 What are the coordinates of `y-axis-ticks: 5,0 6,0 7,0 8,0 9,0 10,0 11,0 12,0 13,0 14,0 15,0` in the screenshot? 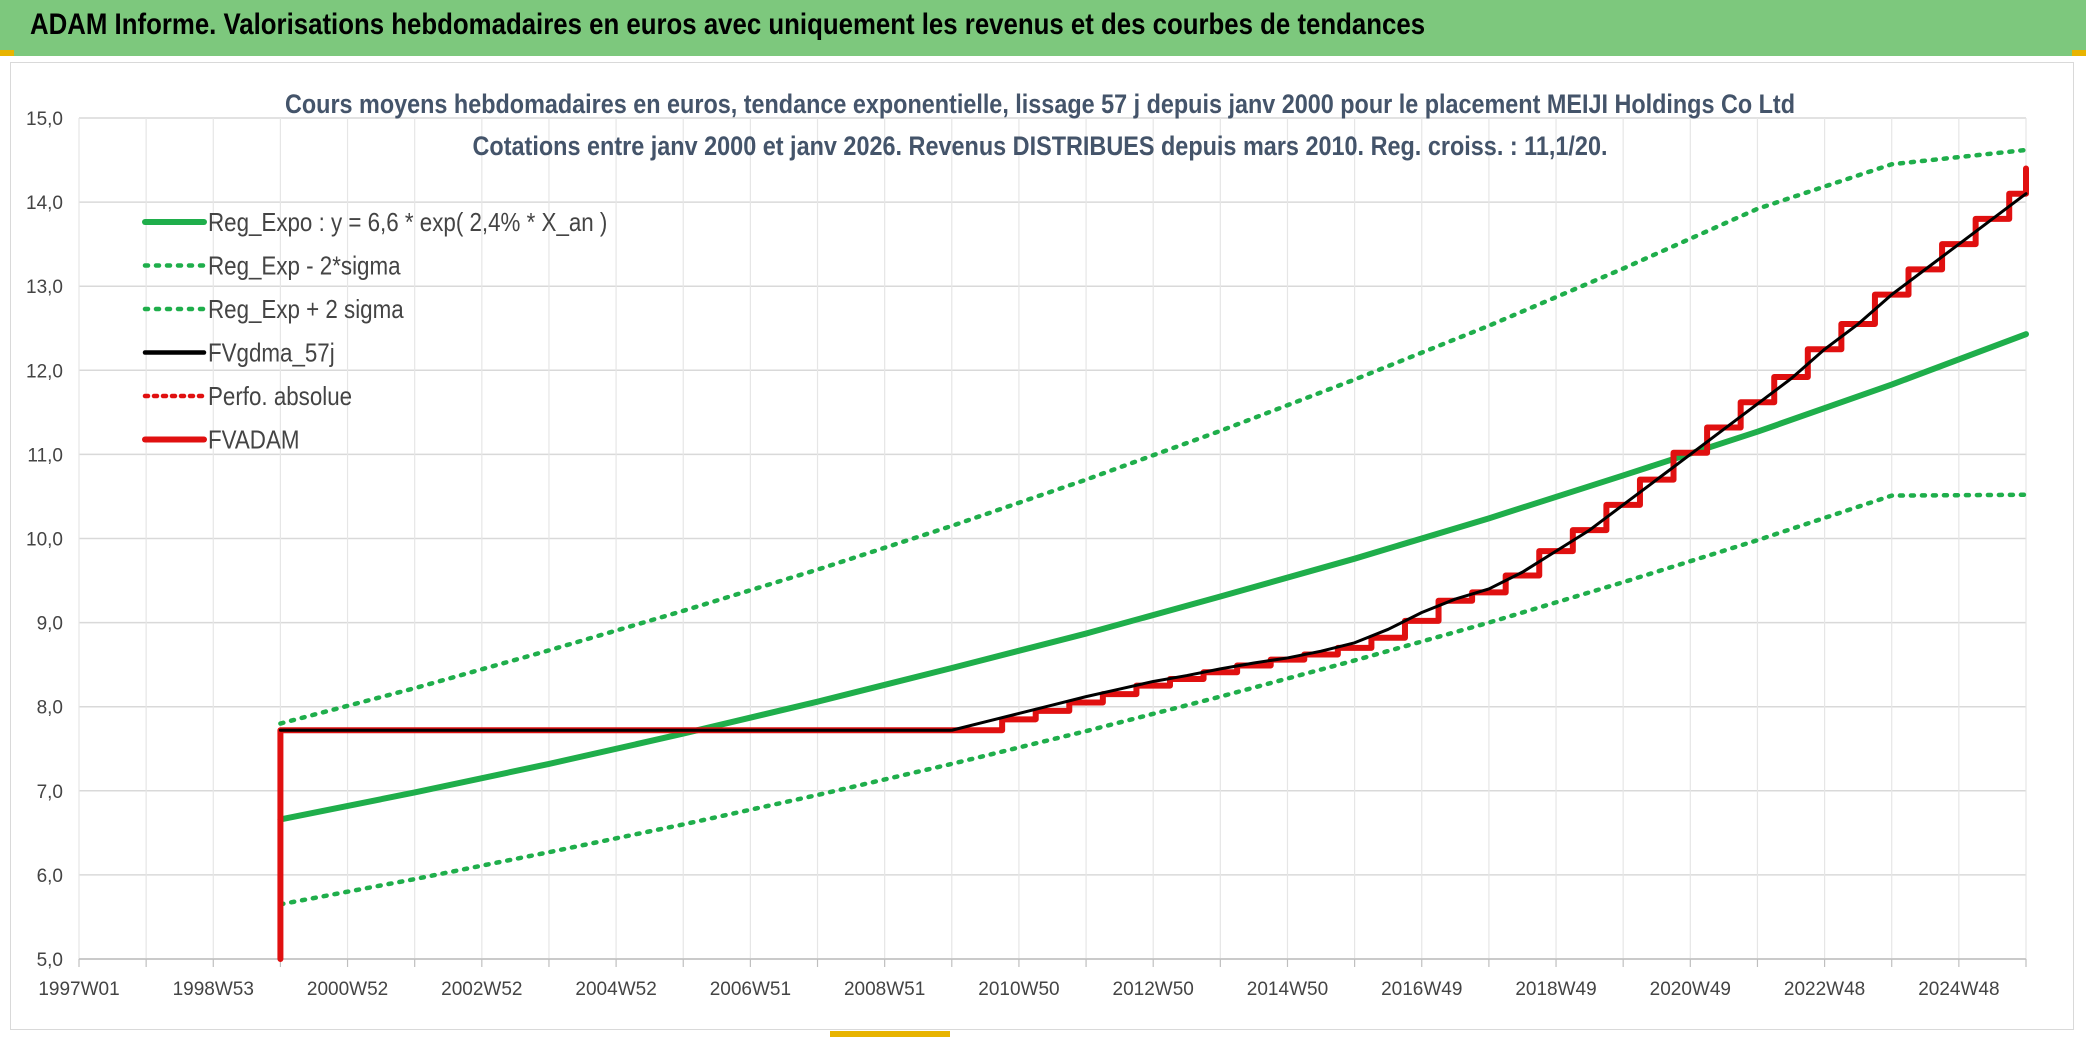 It's located at (44, 540).